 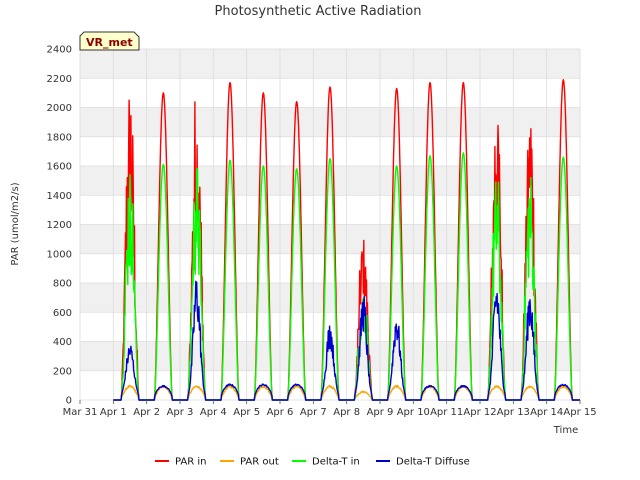 What do you see at coordinates (59, 254) in the screenshot?
I see `y-tick-label: 1000` at bounding box center [59, 254].